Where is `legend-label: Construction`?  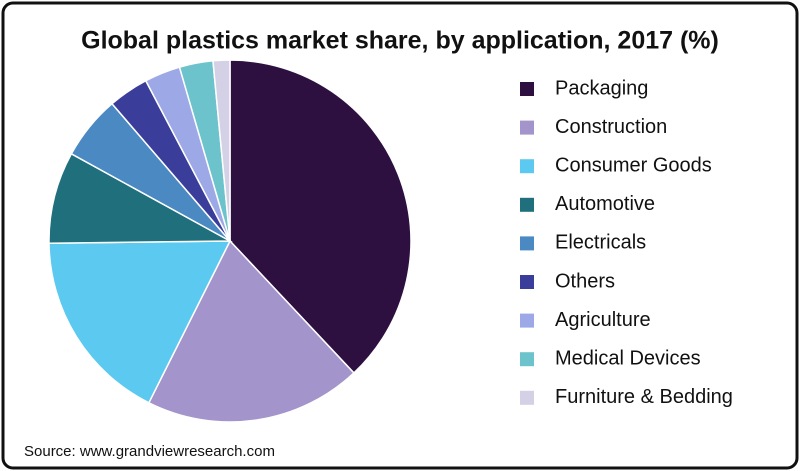 legend-label: Construction is located at coordinates (611, 127).